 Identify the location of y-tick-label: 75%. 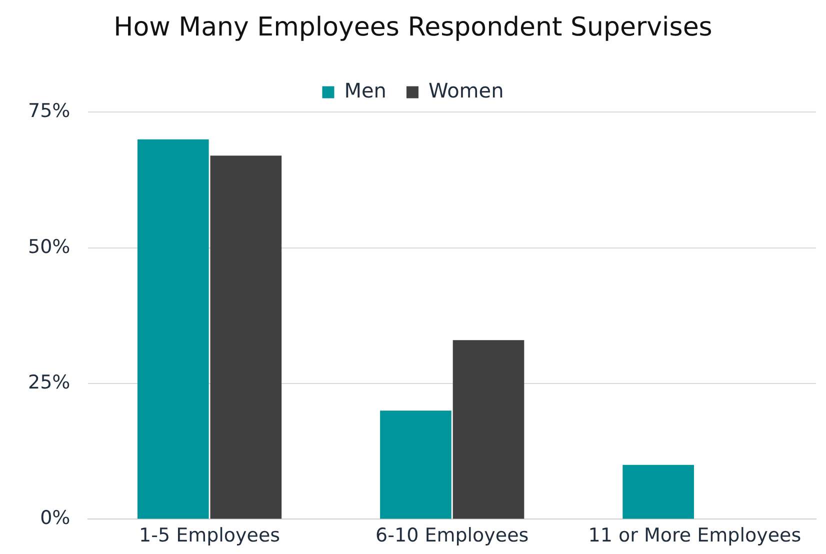
(49, 111).